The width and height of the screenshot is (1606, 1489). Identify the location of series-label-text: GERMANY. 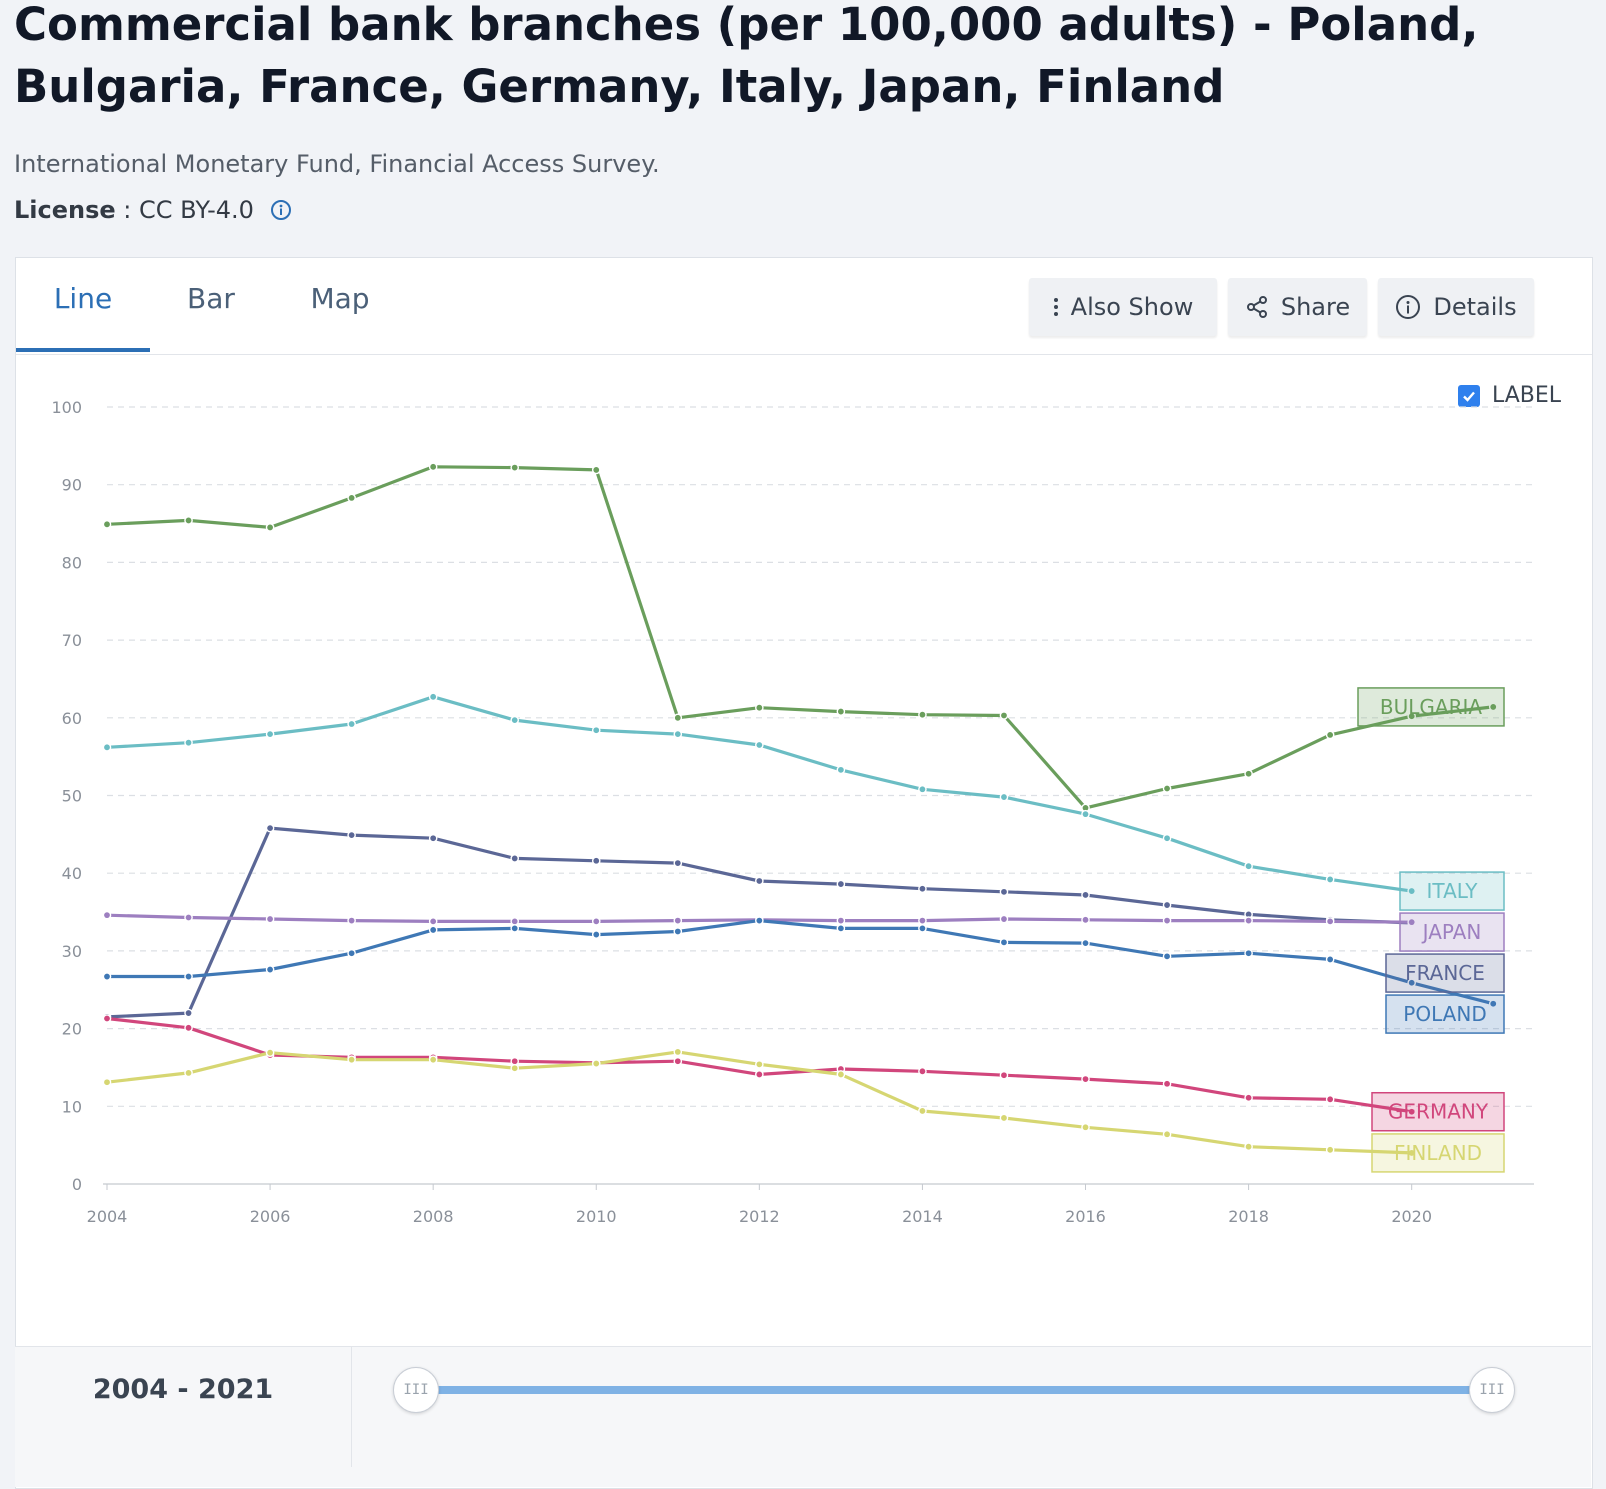
(1438, 1112).